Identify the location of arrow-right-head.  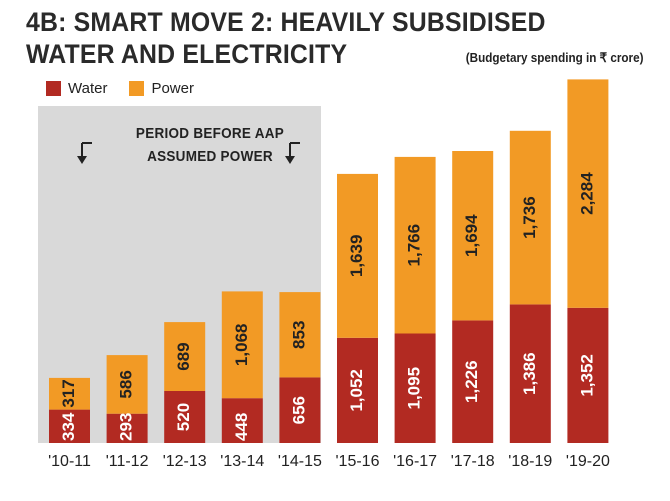
(290, 160).